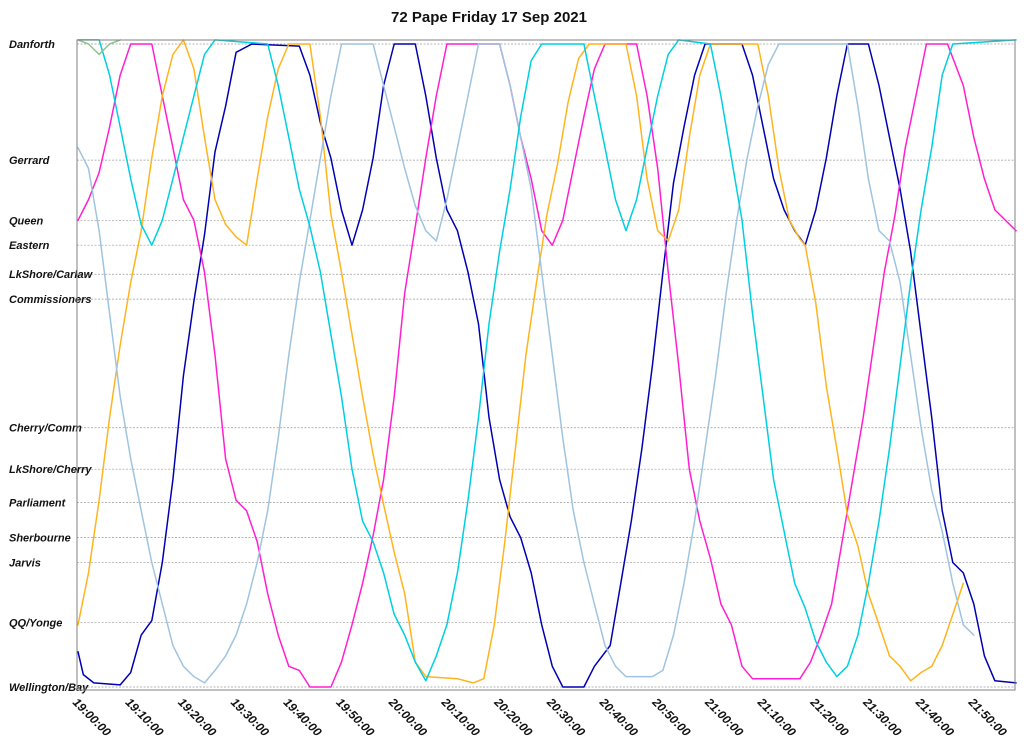 The height and width of the screenshot is (754, 1024). Describe the element at coordinates (50, 470) in the screenshot. I see `stop-label: LkShore/Cherry` at that location.